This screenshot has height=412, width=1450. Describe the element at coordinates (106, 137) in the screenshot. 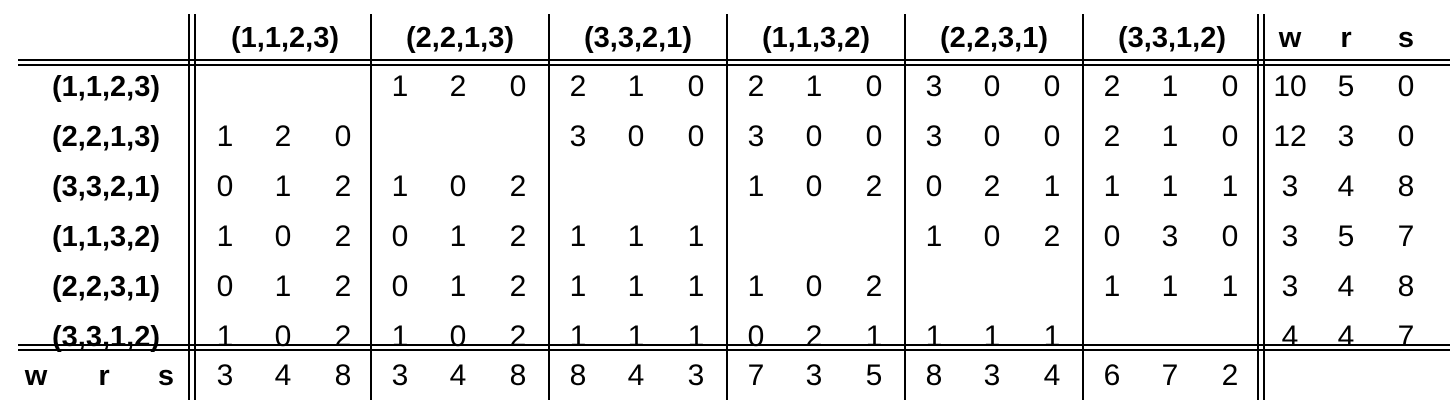

I see `row-label: (2,2,1,3)` at that location.